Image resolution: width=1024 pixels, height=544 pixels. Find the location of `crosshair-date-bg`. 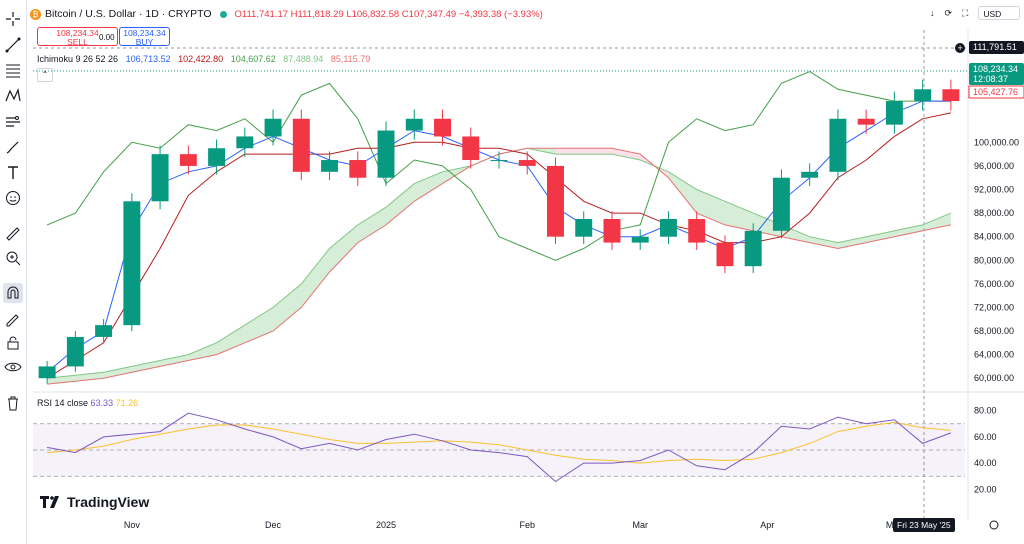

crosshair-date-bg is located at coordinates (924, 525).